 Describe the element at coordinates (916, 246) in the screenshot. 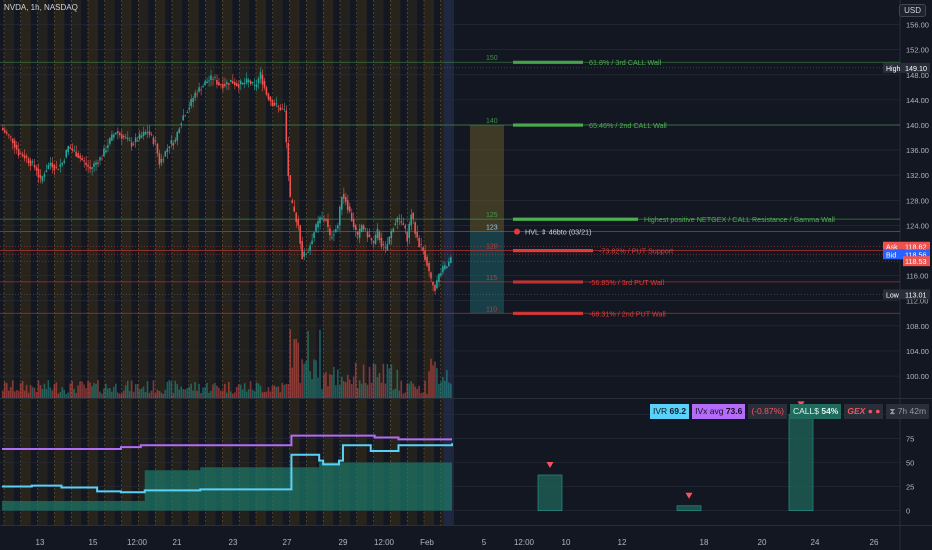

I see `price-tag-bg` at that location.